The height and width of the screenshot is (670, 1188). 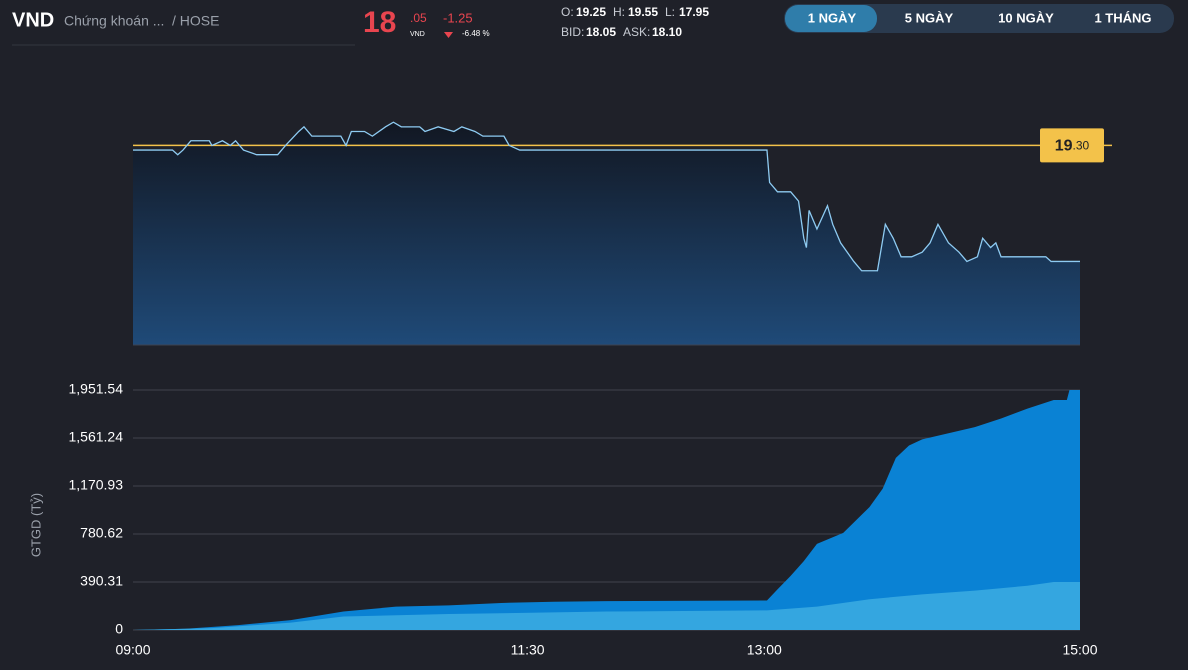 What do you see at coordinates (417, 34) in the screenshot?
I see `currency: VND` at bounding box center [417, 34].